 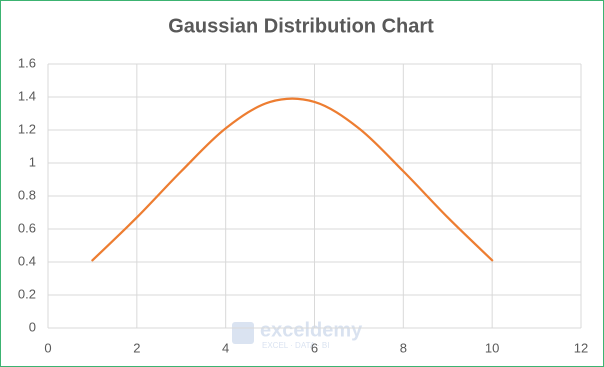 I want to click on y-tick-label: 1.6, so click(x=27, y=62).